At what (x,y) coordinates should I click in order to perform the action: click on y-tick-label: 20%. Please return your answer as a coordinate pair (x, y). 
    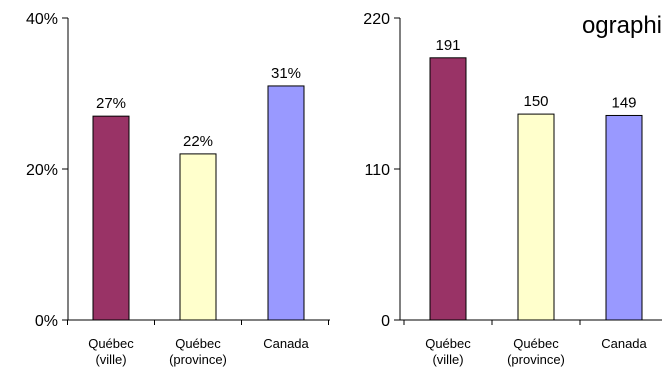
    Looking at the image, I should click on (42, 170).